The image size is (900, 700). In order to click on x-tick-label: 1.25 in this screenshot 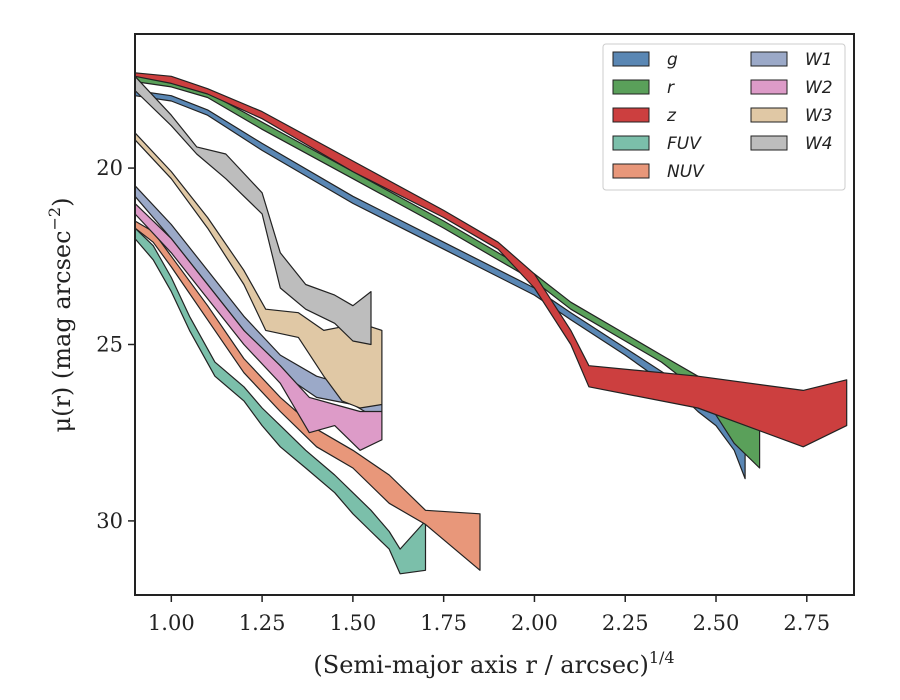, I will do `click(262, 623)`.